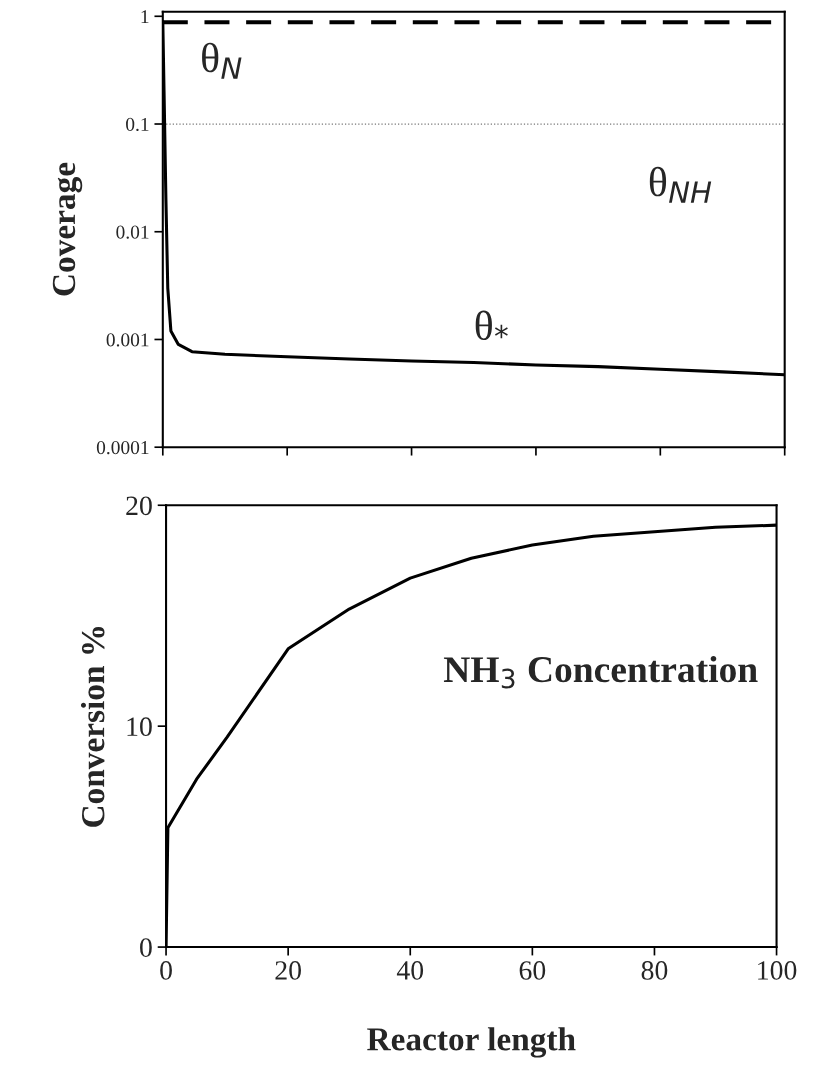 The image size is (814, 1075). Describe the element at coordinates (410, 970) in the screenshot. I see `x-tick-label: 40` at that location.